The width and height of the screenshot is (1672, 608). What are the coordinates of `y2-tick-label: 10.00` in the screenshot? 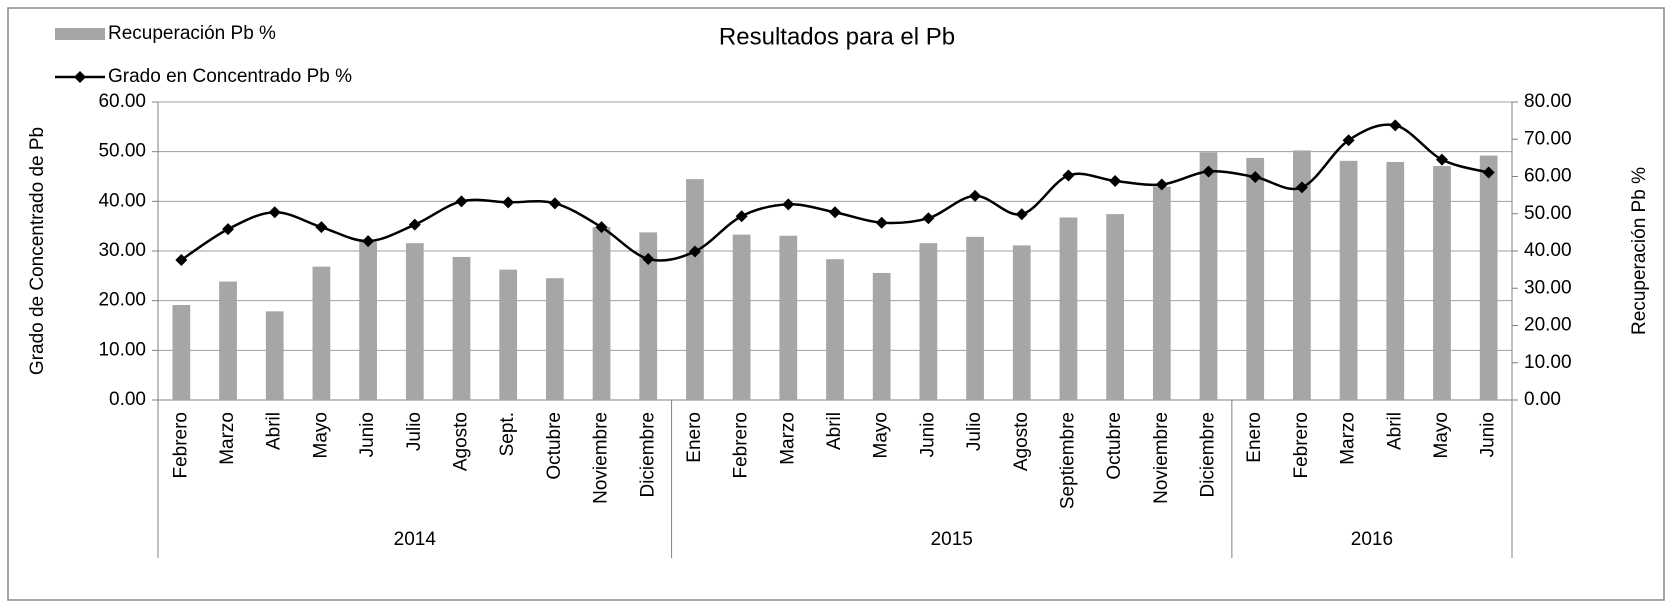 It's located at (1548, 362).